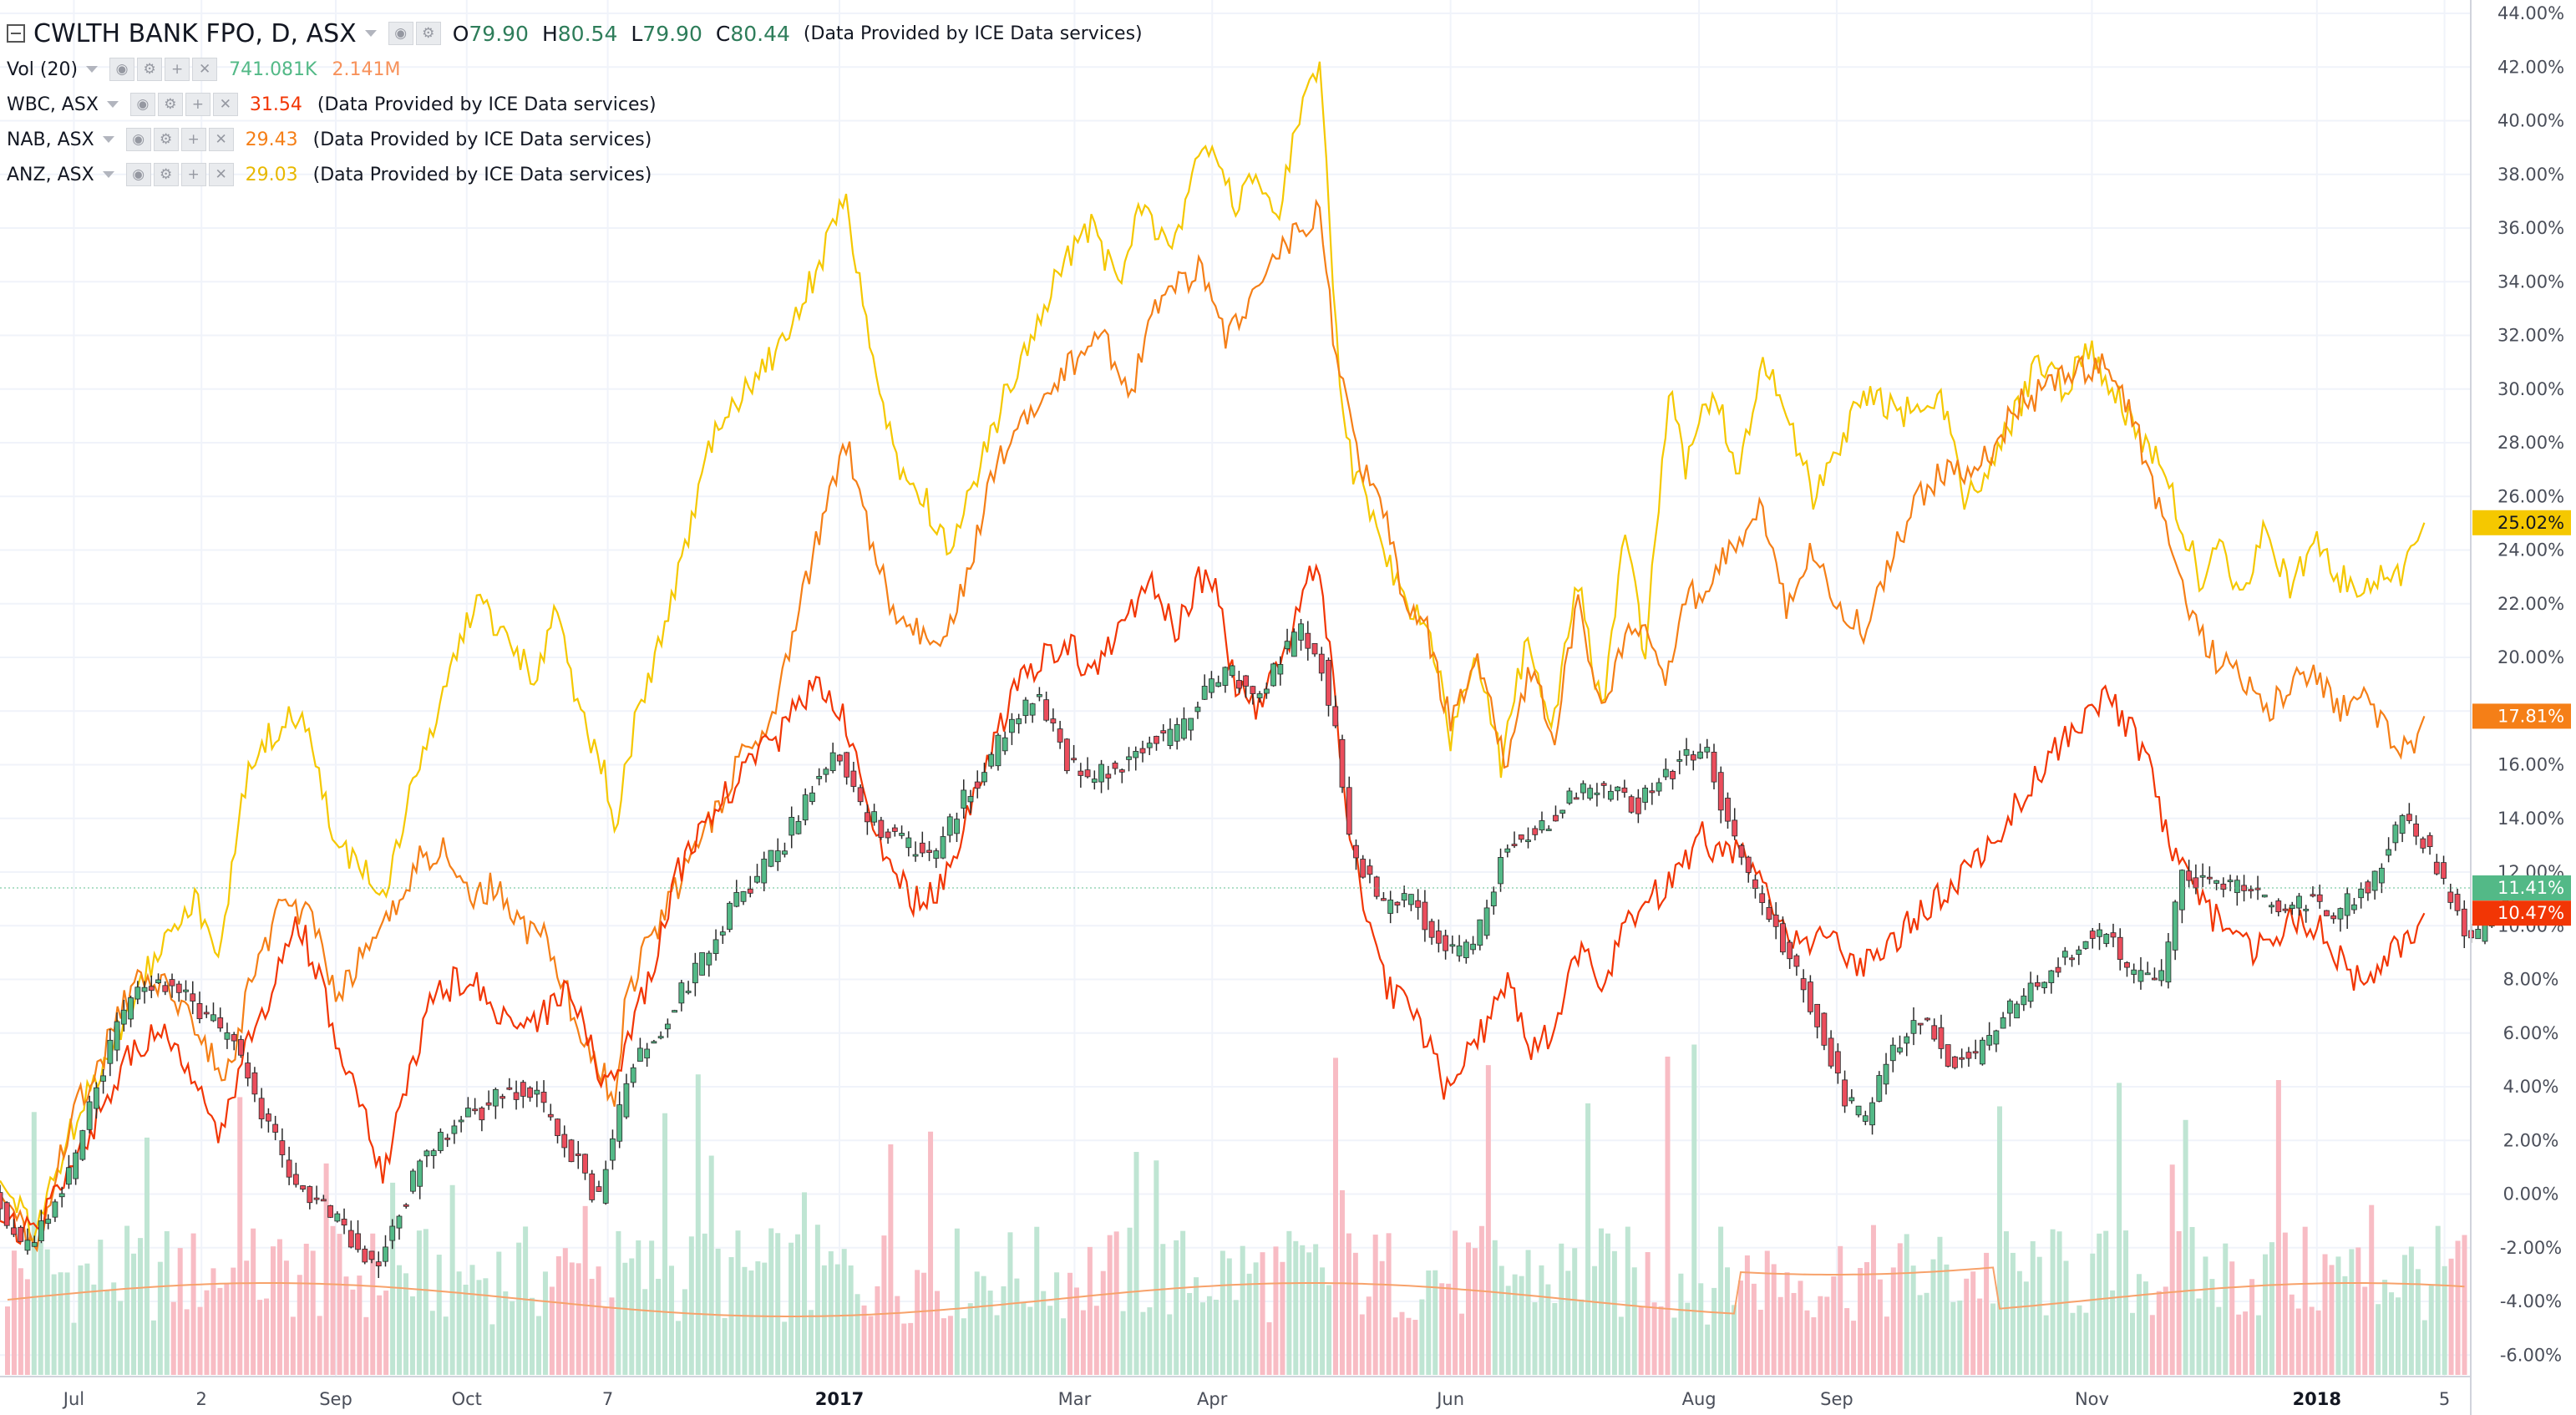 The height and width of the screenshot is (1415, 2576). Describe the element at coordinates (50, 139) in the screenshot. I see `compare-name: NAB, ASX` at that location.